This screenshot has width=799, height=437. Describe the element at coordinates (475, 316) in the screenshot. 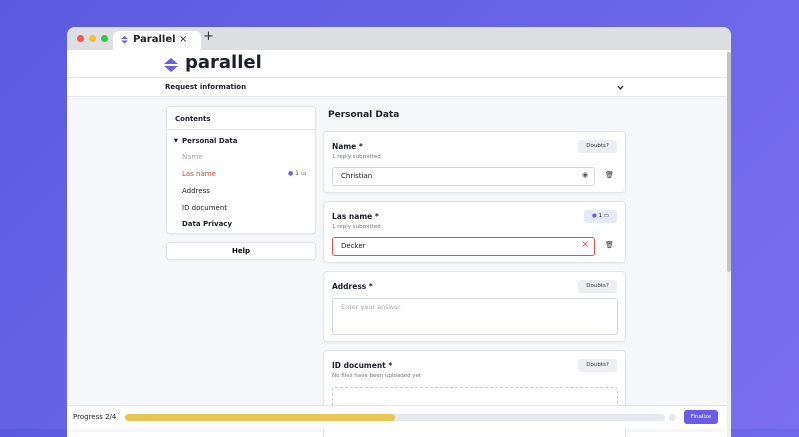

I see `textarea: Enter your answer` at that location.